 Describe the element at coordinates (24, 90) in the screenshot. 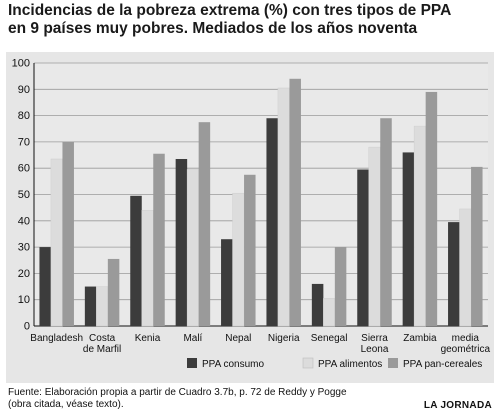

I see `y-tick-label-90: 90` at that location.